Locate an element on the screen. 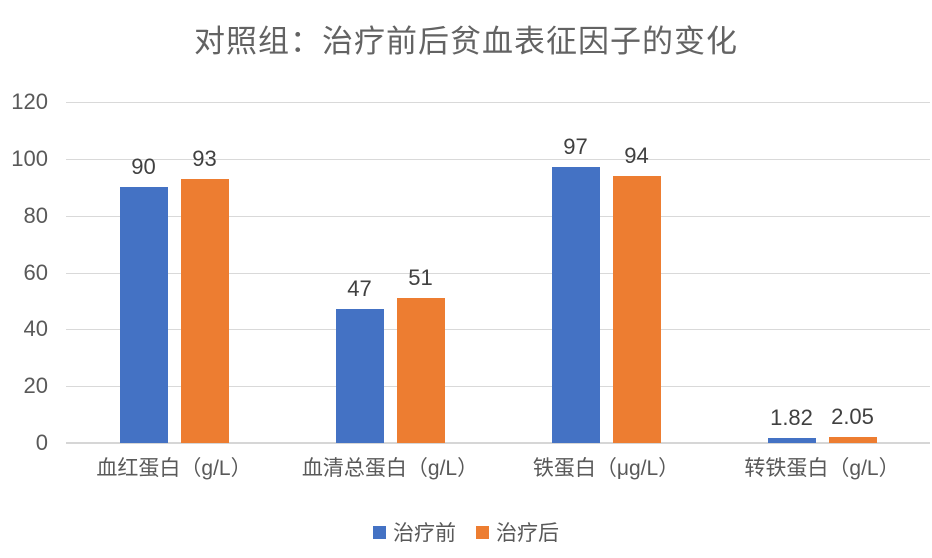 This screenshot has width=932, height=558. legend-label: 治疗后 is located at coordinates (527, 533).